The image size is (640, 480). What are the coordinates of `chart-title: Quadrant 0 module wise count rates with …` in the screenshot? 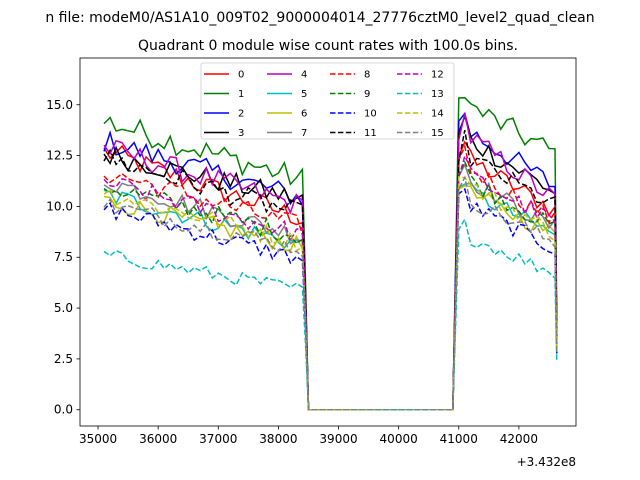 It's located at (328, 46).